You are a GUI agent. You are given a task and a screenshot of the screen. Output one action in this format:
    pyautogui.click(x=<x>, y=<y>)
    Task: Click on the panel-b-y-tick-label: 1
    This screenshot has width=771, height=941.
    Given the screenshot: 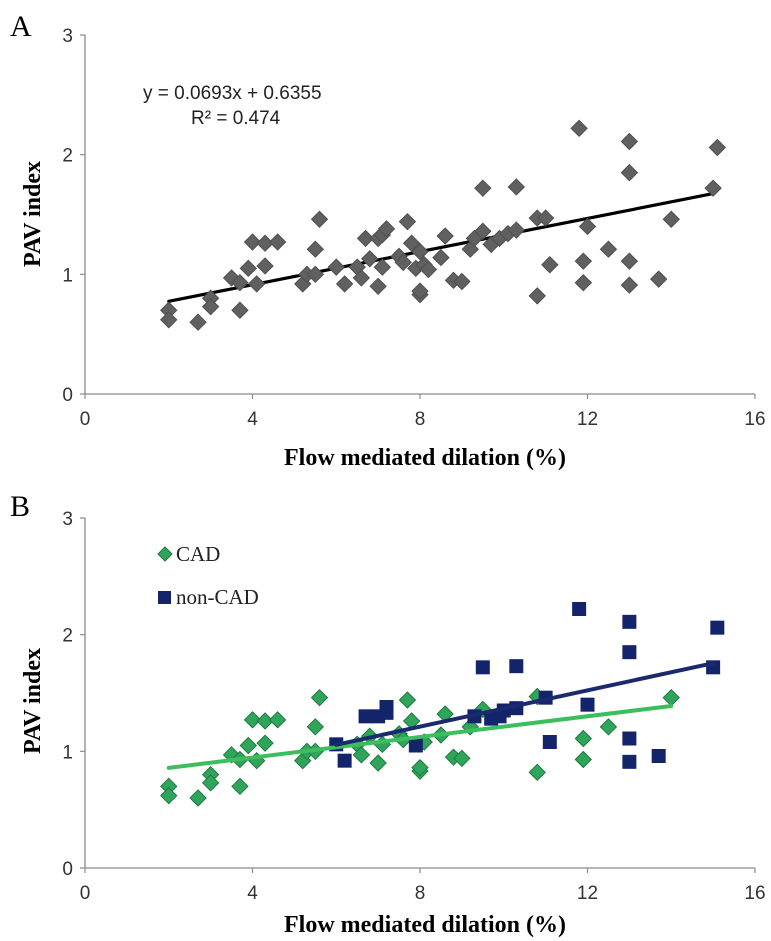 What is the action you would take?
    pyautogui.click(x=67, y=752)
    